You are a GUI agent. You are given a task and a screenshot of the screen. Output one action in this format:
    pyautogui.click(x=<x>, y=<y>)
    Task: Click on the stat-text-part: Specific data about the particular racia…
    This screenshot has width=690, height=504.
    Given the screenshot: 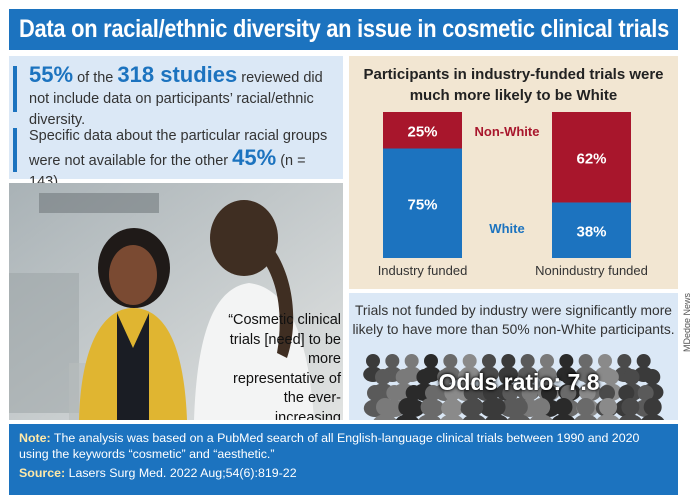 What is the action you would take?
    pyautogui.click(x=178, y=148)
    